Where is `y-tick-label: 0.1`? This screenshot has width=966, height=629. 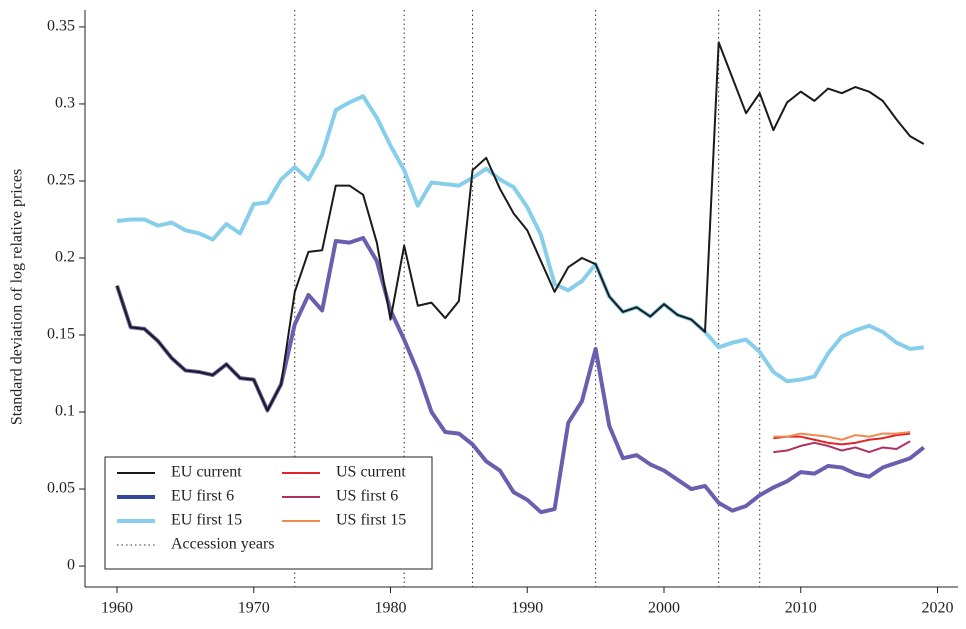 y-tick-label: 0.1 is located at coordinates (65, 411).